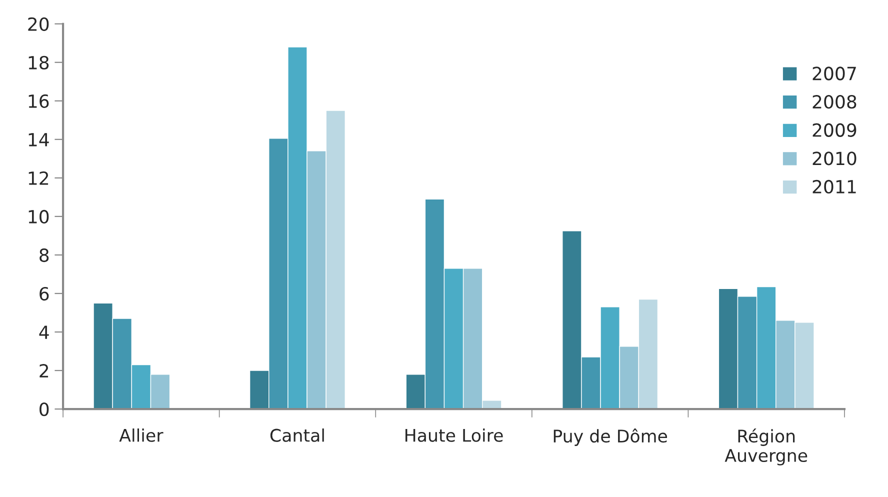  Describe the element at coordinates (834, 130) in the screenshot. I see `legend-label: 2009` at that location.